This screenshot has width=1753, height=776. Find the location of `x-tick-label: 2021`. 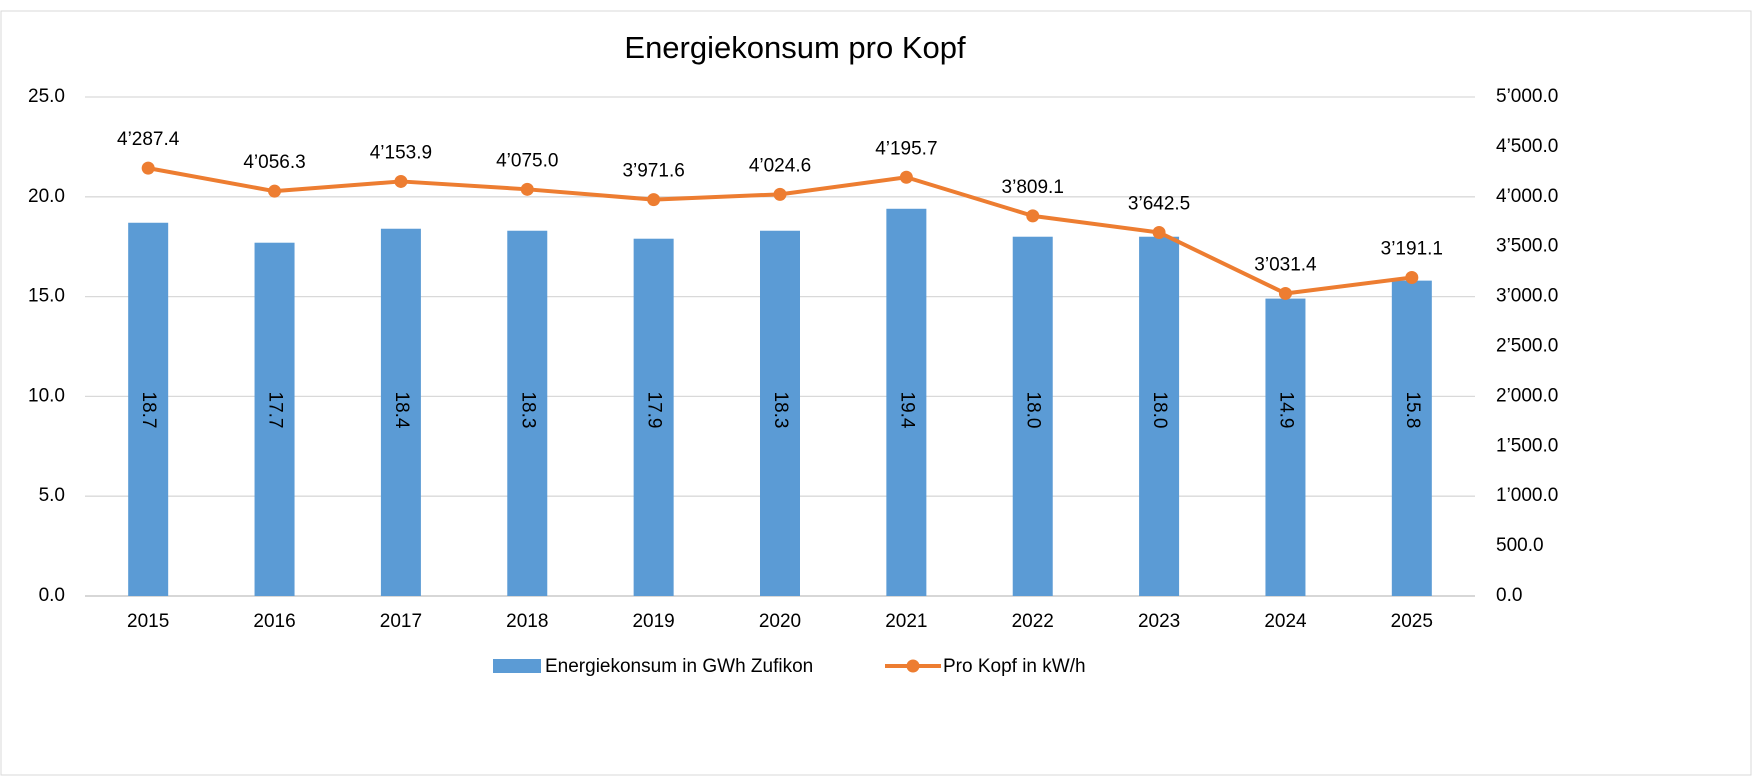

x-tick-label: 2021 is located at coordinates (906, 621).